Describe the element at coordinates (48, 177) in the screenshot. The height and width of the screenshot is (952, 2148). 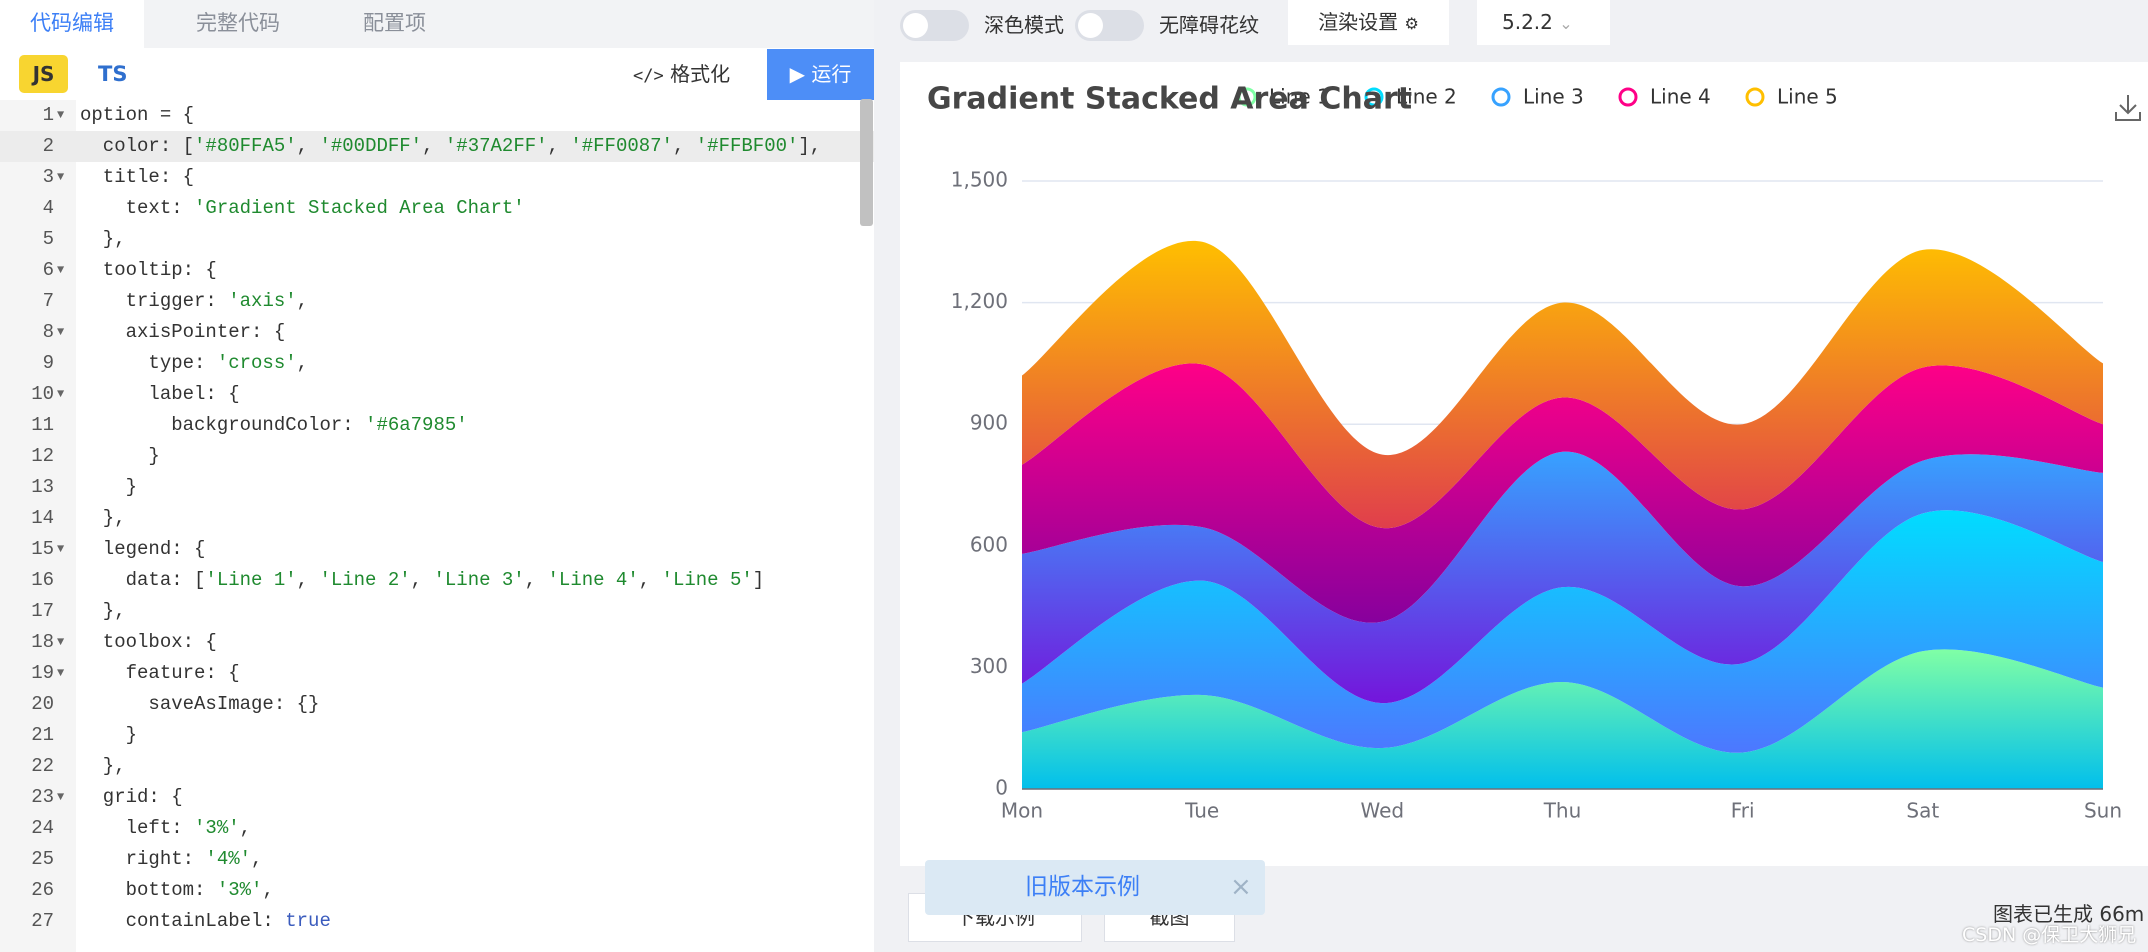
I see `line-number: 3` at that location.